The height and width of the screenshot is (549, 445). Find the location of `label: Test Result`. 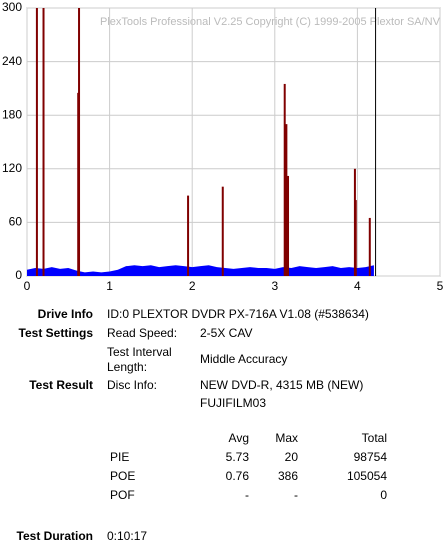

label: Test Result is located at coordinates (61, 385).